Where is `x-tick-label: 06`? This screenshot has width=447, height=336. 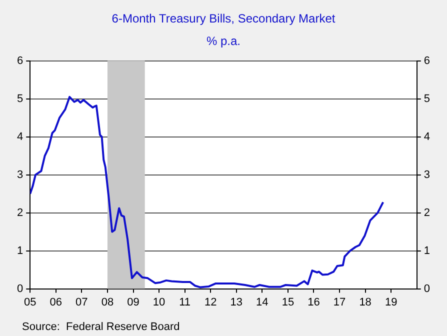 x-tick-label: 06 is located at coordinates (56, 302).